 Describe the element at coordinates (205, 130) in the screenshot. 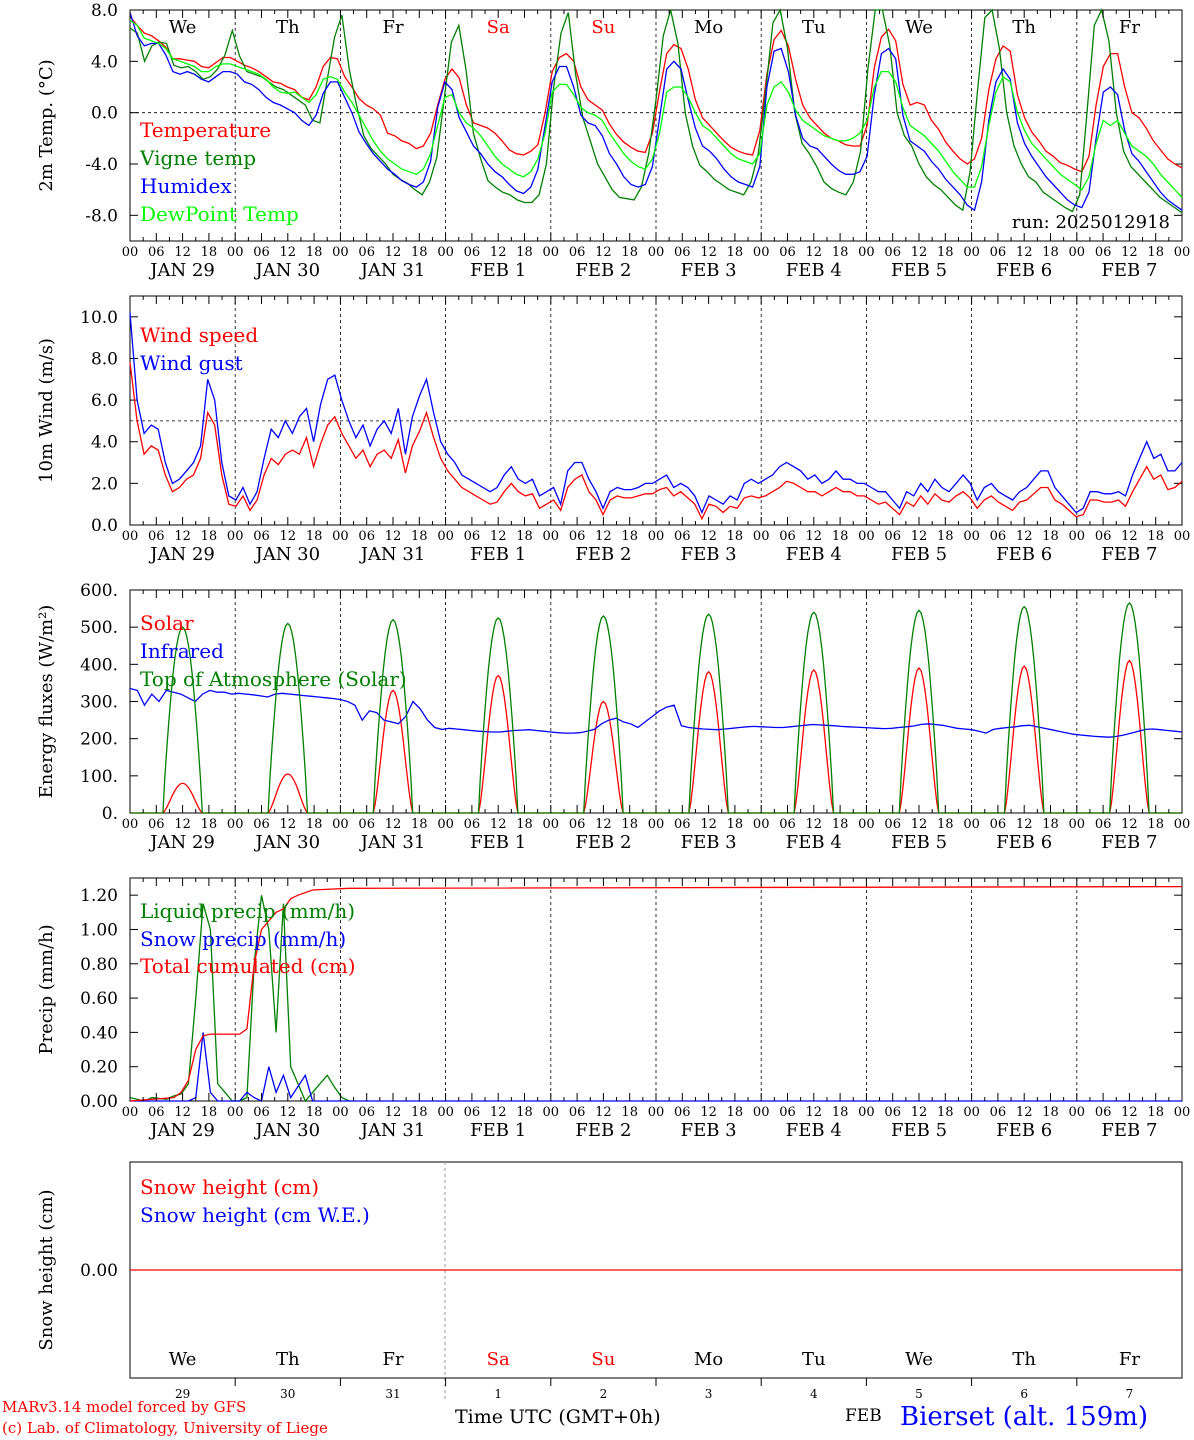

I see `legend-entry: Temperature` at that location.